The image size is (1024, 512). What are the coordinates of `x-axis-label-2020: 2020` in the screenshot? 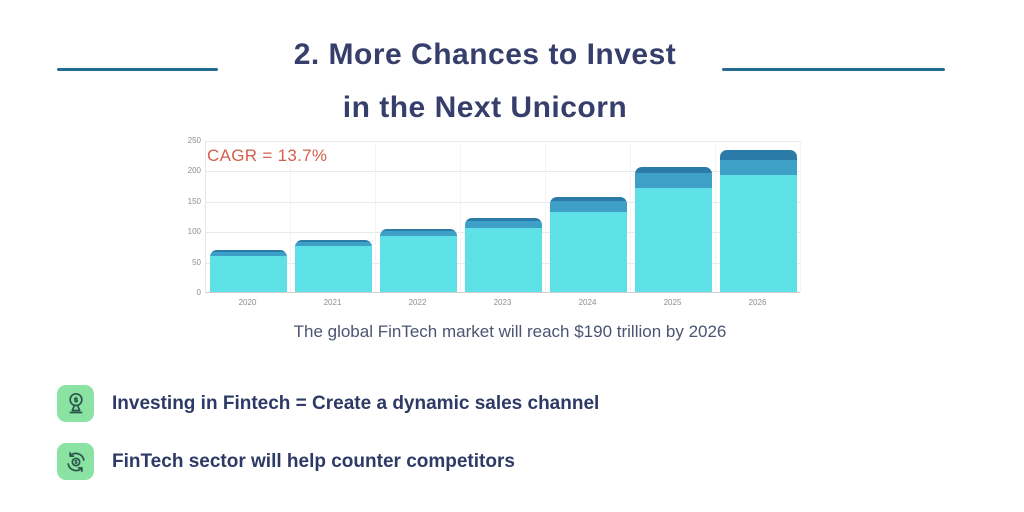 It's located at (247, 302).